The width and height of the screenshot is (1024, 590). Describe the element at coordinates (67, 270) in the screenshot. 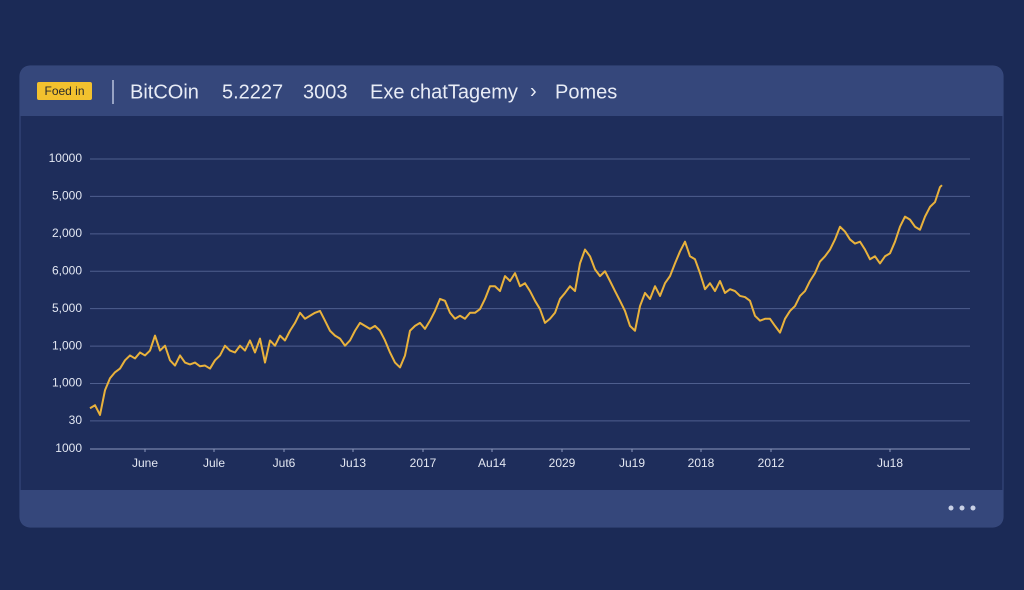

I see `y-tick-label: 6,000` at that location.